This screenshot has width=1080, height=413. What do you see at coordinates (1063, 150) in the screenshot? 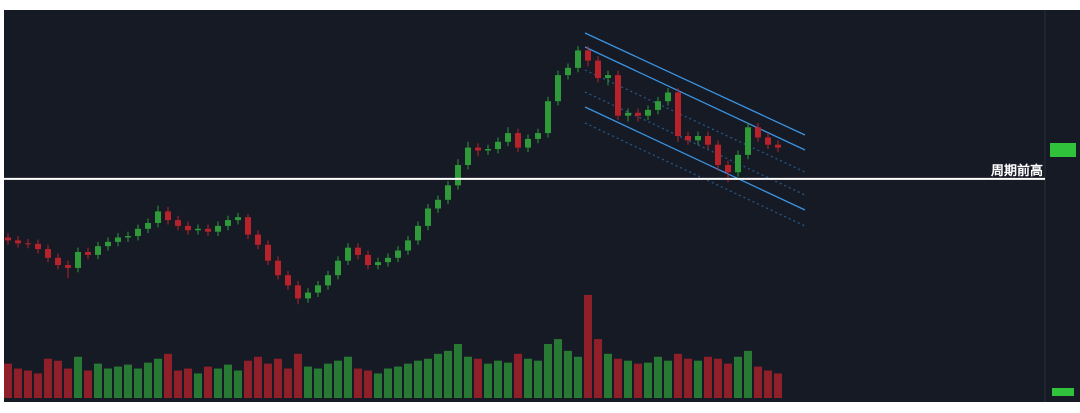
I see `price-tag` at bounding box center [1063, 150].